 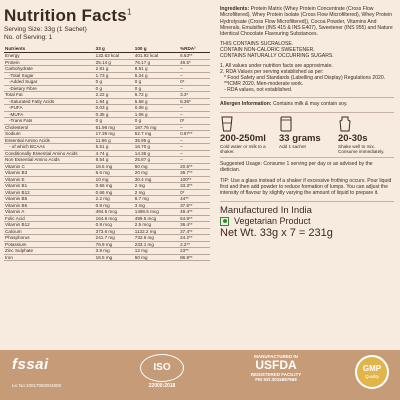 I want to click on nutrient-value: 732.6 mg, so click(x=156, y=238).